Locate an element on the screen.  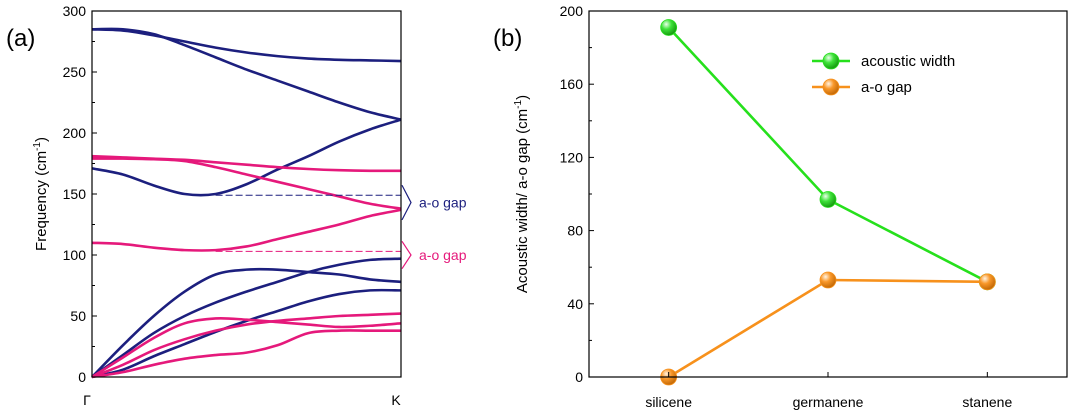
legend-label-2: a-o gap is located at coordinates (886, 87).